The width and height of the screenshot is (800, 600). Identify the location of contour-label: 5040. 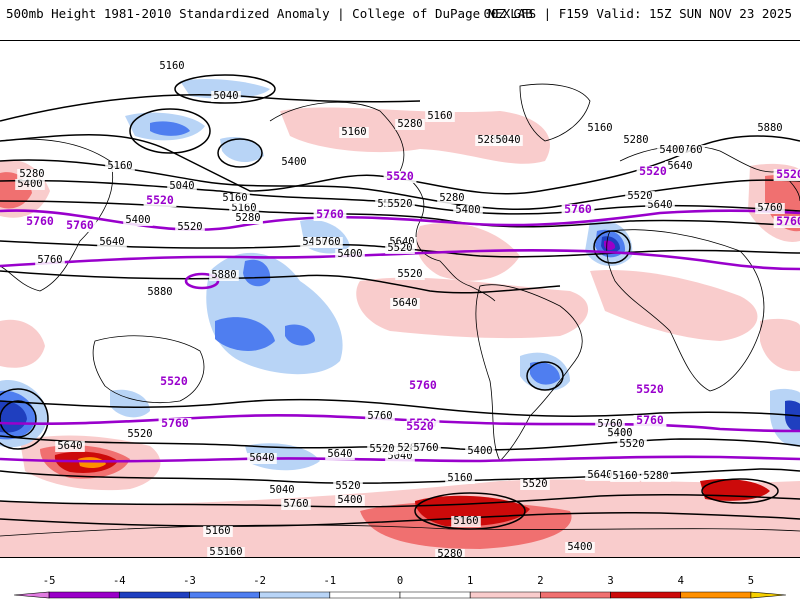
(181, 186).